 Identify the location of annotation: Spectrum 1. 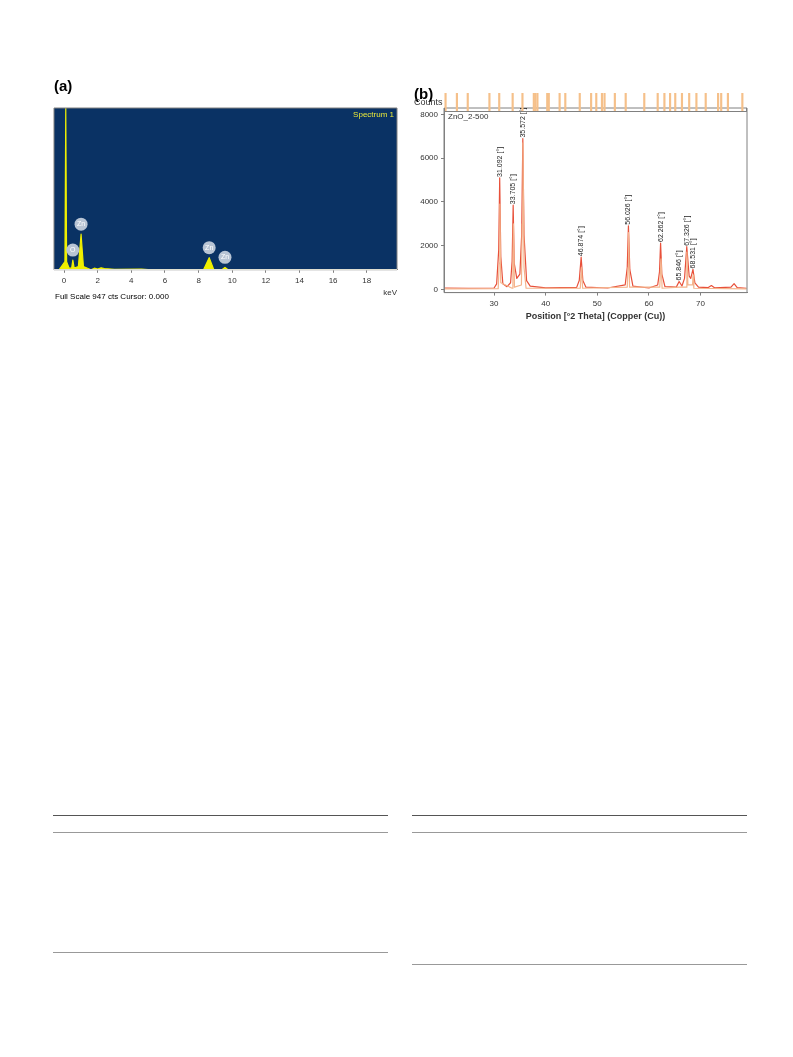
(374, 115).